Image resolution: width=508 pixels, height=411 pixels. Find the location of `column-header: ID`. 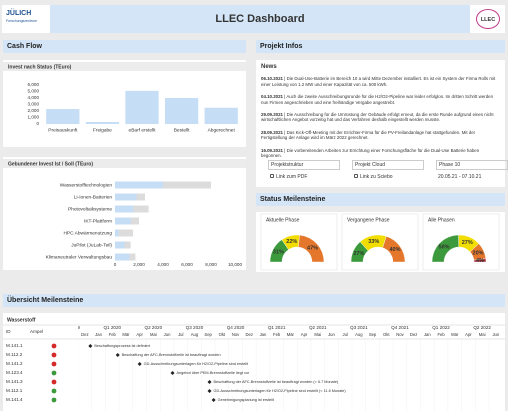

column-header: ID is located at coordinates (8, 331).